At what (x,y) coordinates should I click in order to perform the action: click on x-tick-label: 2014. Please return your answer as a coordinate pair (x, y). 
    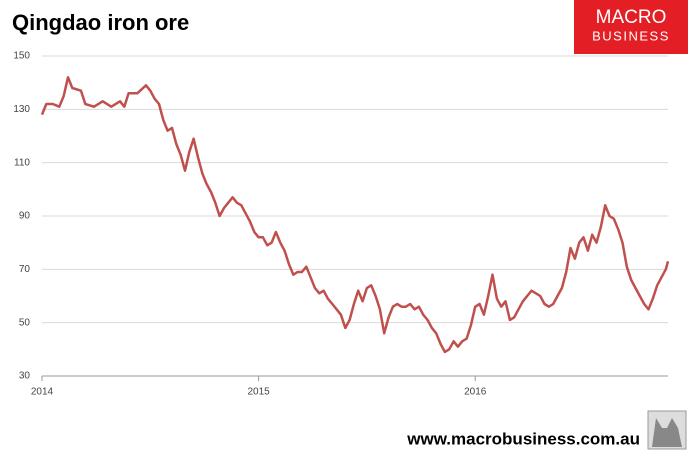
    Looking at the image, I should click on (42, 392).